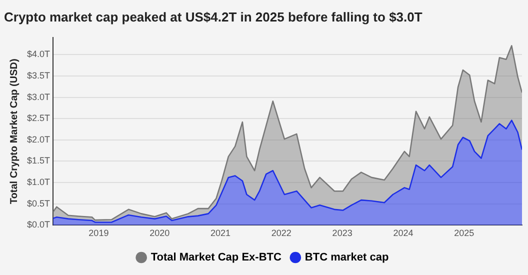  I want to click on x-tick-label: 2025, so click(464, 233).